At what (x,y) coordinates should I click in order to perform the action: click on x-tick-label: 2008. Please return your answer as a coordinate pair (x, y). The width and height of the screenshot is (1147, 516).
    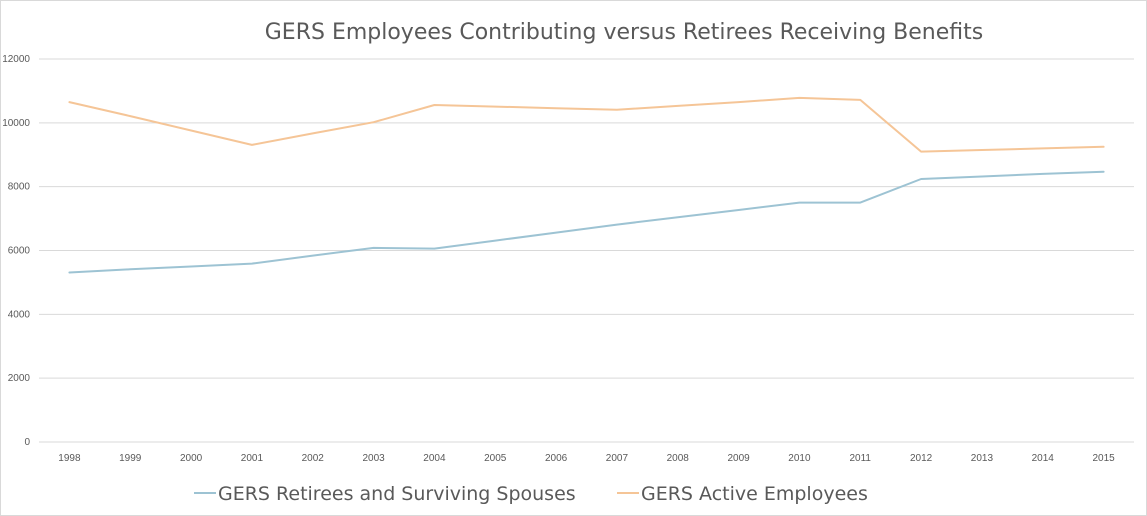
    Looking at the image, I should click on (678, 458).